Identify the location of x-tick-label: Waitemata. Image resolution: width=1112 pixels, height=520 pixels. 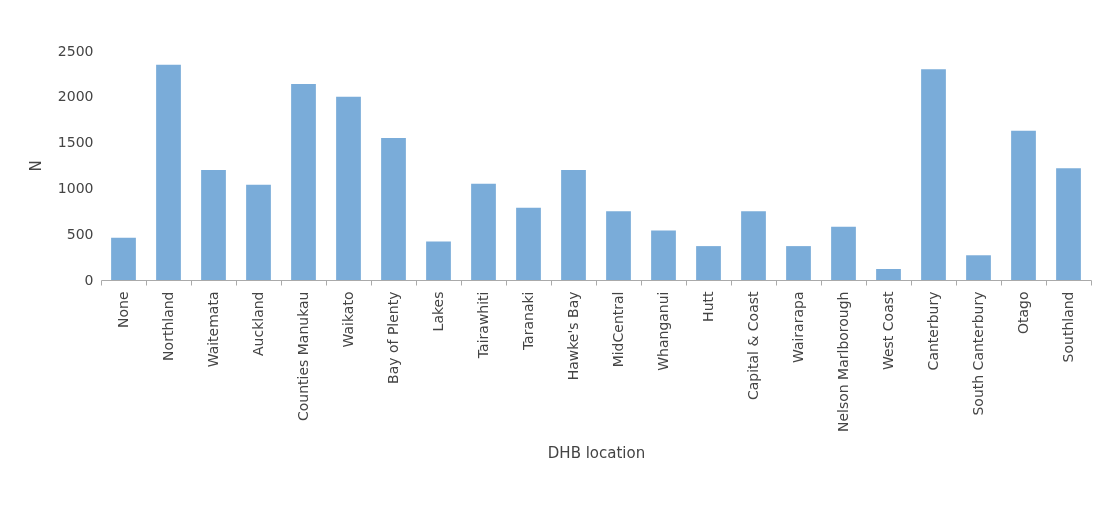
(213, 329).